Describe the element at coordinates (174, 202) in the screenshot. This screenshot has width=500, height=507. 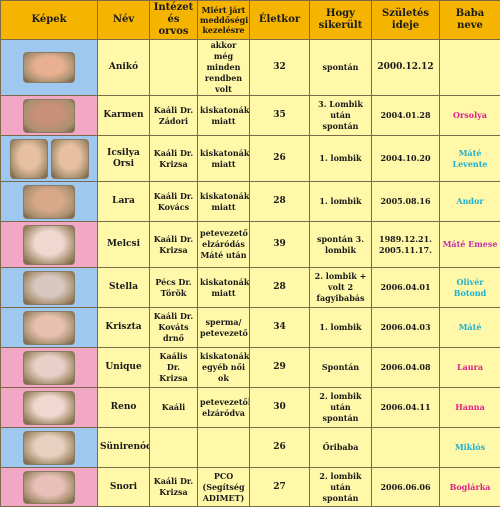
I see `clinic-cell: Kaáli Dr. Kovács` at that location.